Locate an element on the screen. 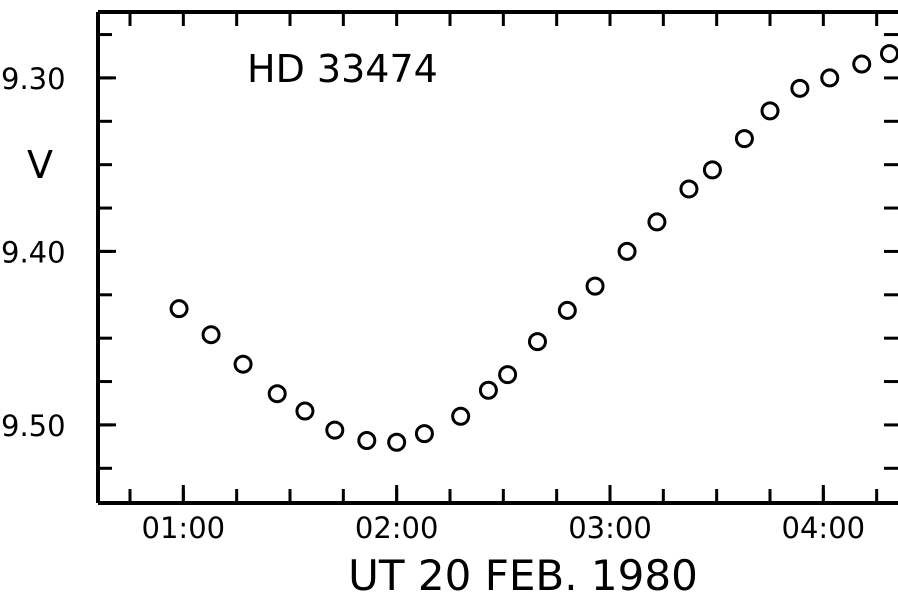 This screenshot has width=898, height=593. y-tick-label: 9.50 is located at coordinates (33, 426).